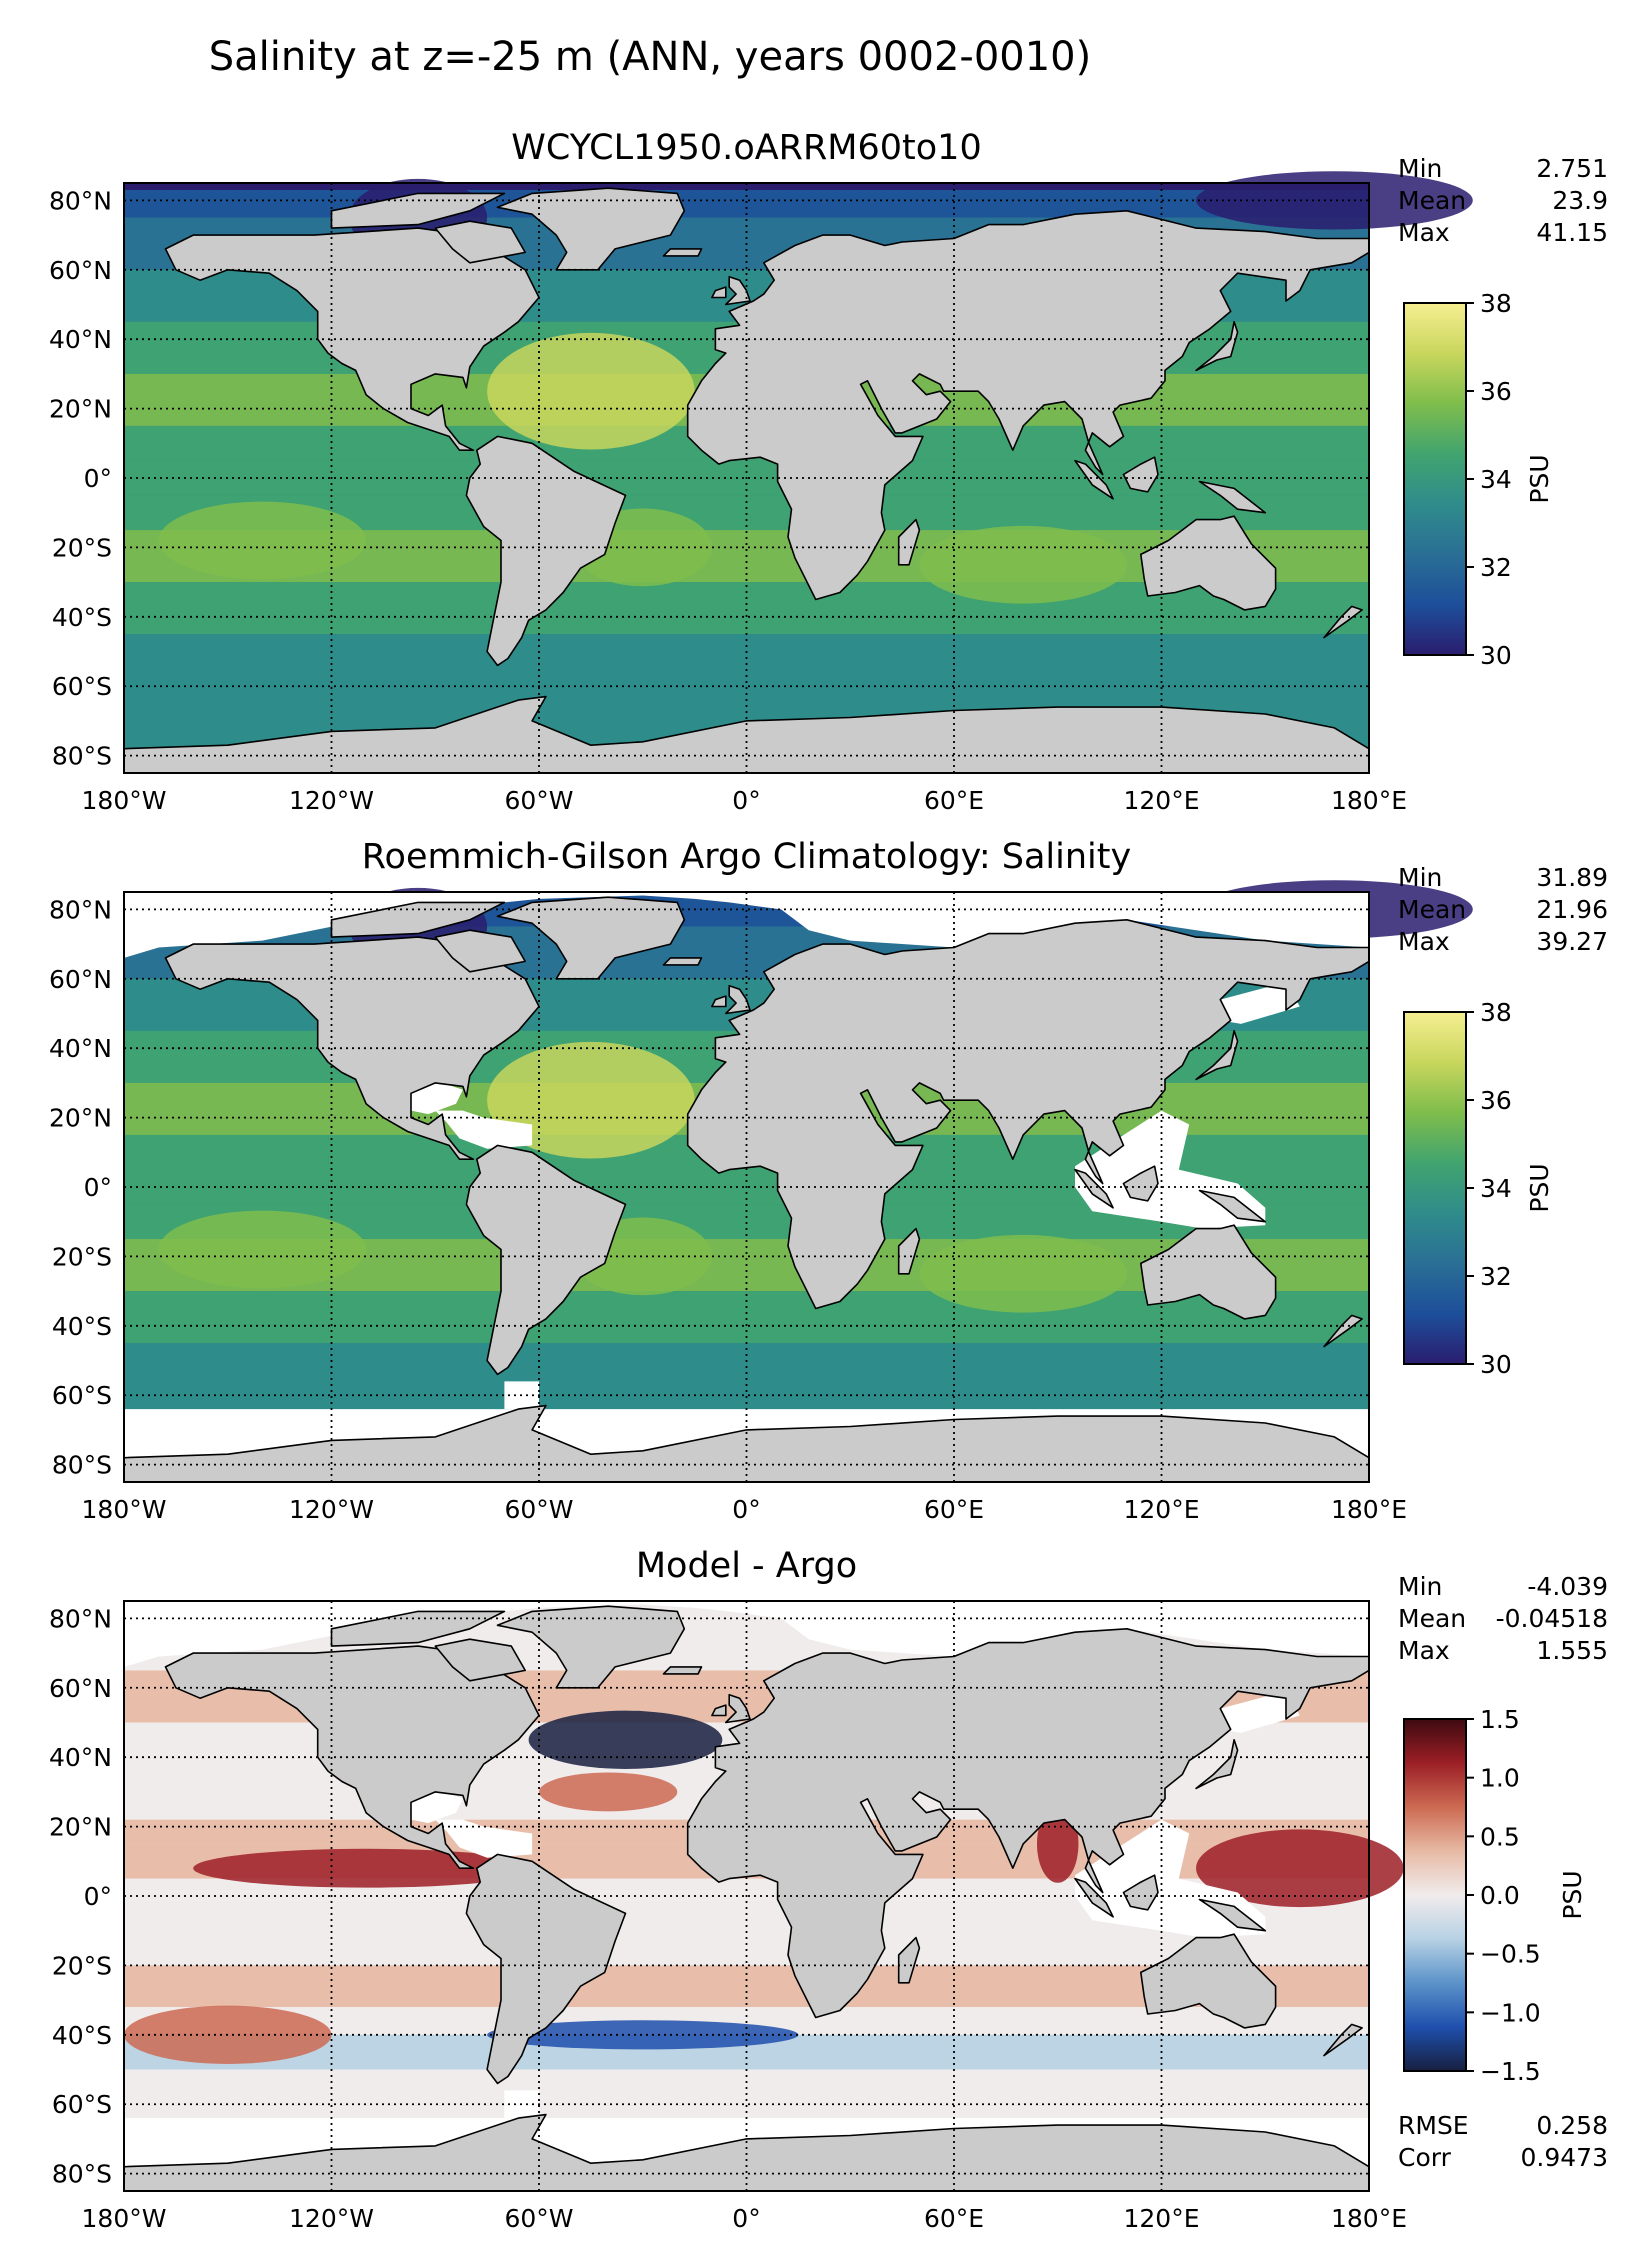  What do you see at coordinates (1510, 2071) in the screenshot?
I see `colorbar-tick-label: −1.5` at bounding box center [1510, 2071].